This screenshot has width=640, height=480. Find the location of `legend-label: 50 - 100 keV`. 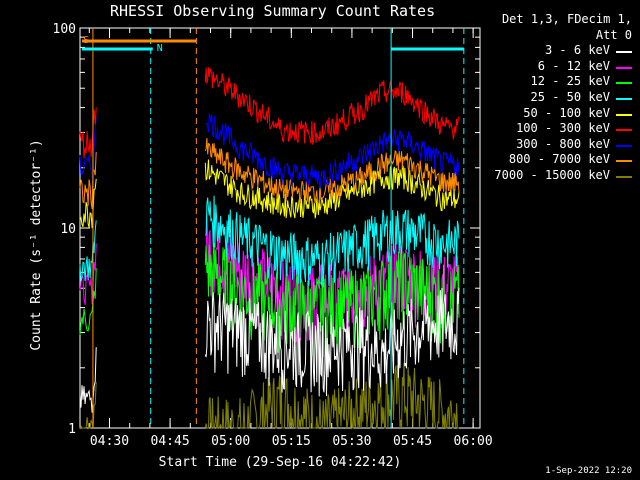

legend-label: 50 - 100 keV is located at coordinates (566, 112).